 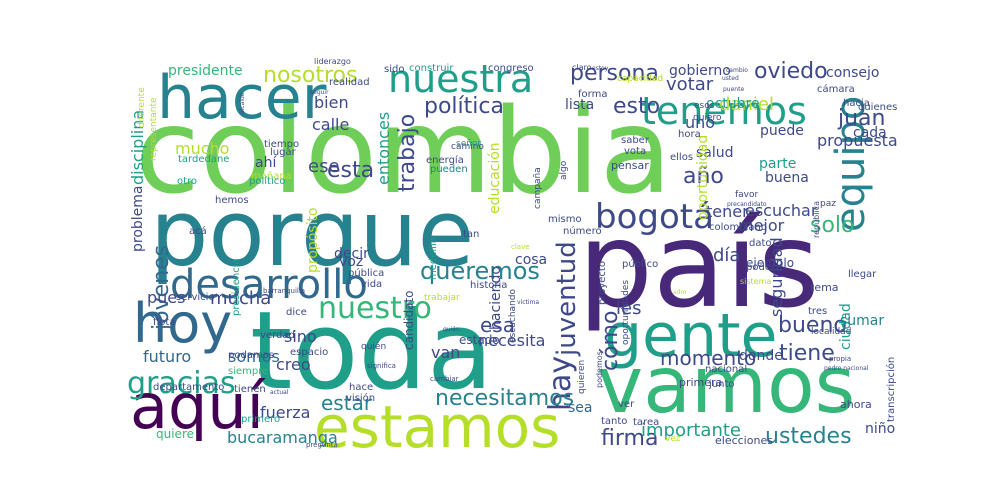 What do you see at coordinates (846, 368) in the screenshot?
I see `cloud-word: pedro nacional` at bounding box center [846, 368].